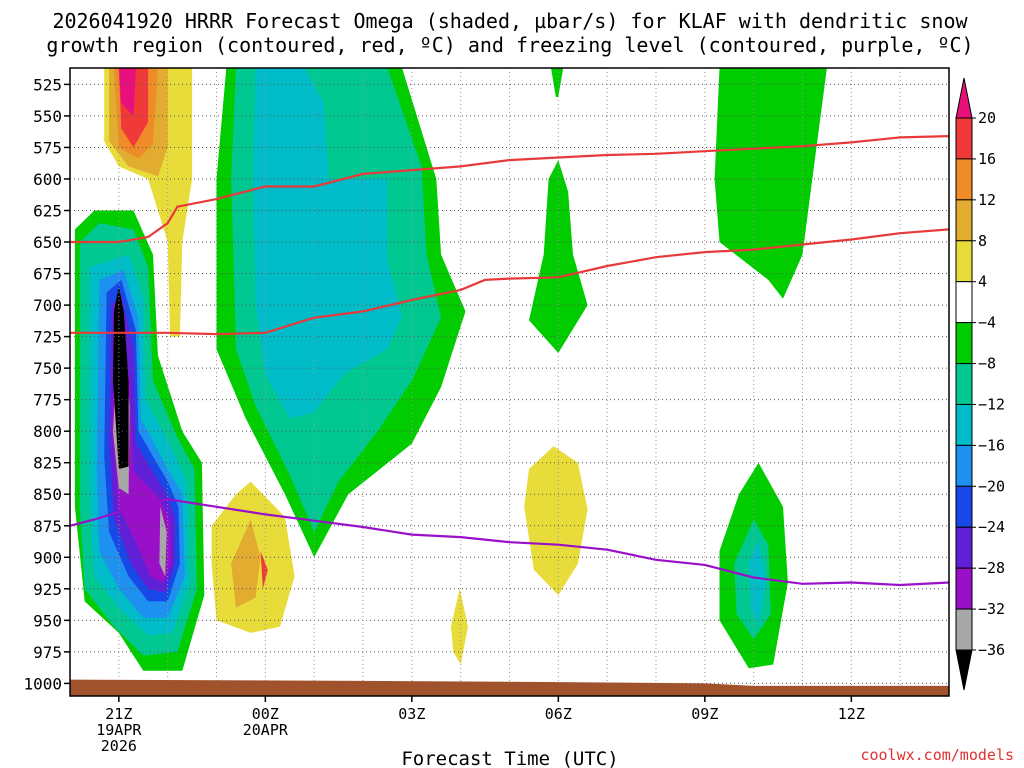 The height and width of the screenshot is (768, 1024). I want to click on colorbar-label: 12, so click(987, 200).